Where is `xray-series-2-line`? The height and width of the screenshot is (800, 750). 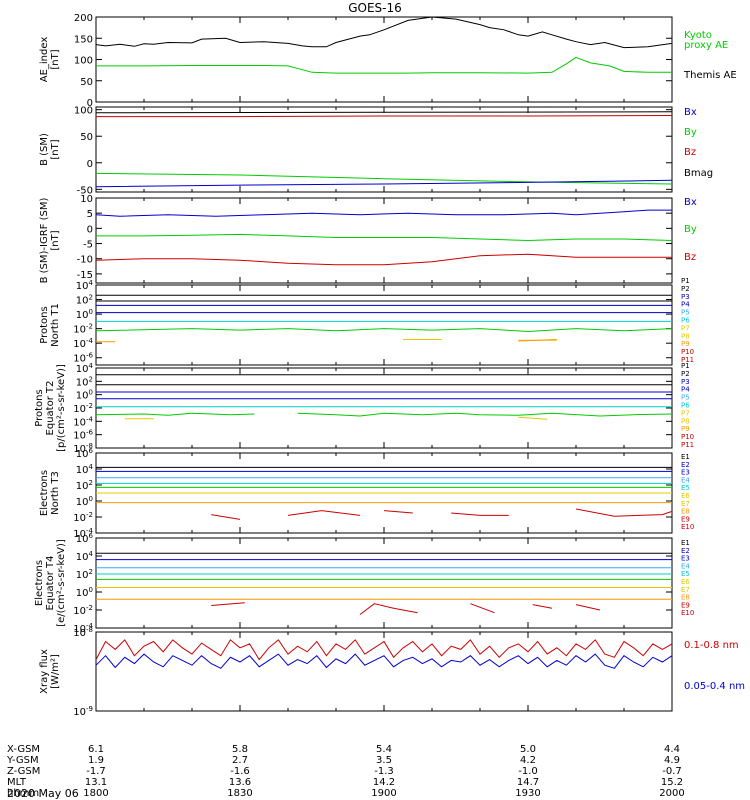 xray-series-2-line is located at coordinates (384, 661).